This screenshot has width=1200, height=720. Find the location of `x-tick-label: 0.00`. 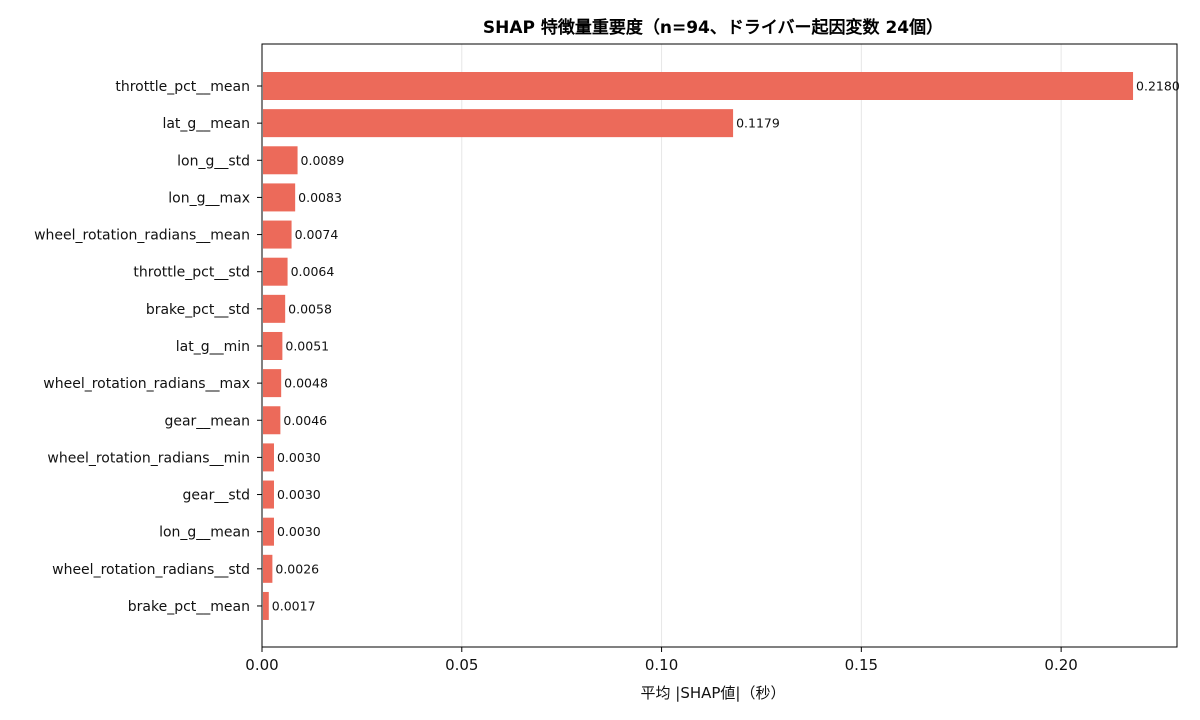

x-tick-label: 0.00 is located at coordinates (261, 665).